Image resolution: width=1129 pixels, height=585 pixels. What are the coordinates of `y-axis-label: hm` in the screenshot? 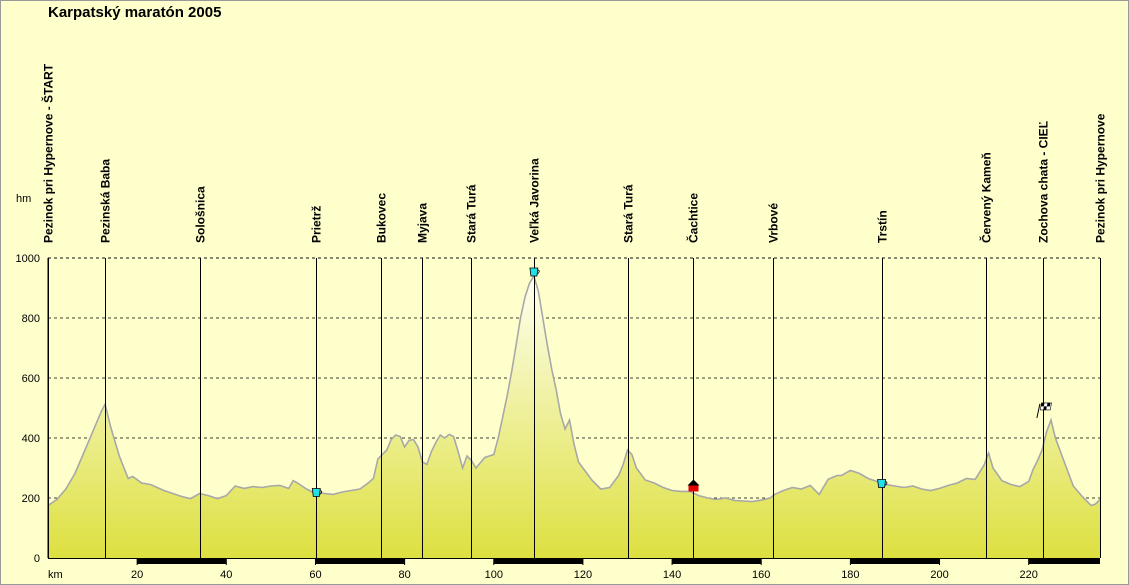 It's located at (23, 199).